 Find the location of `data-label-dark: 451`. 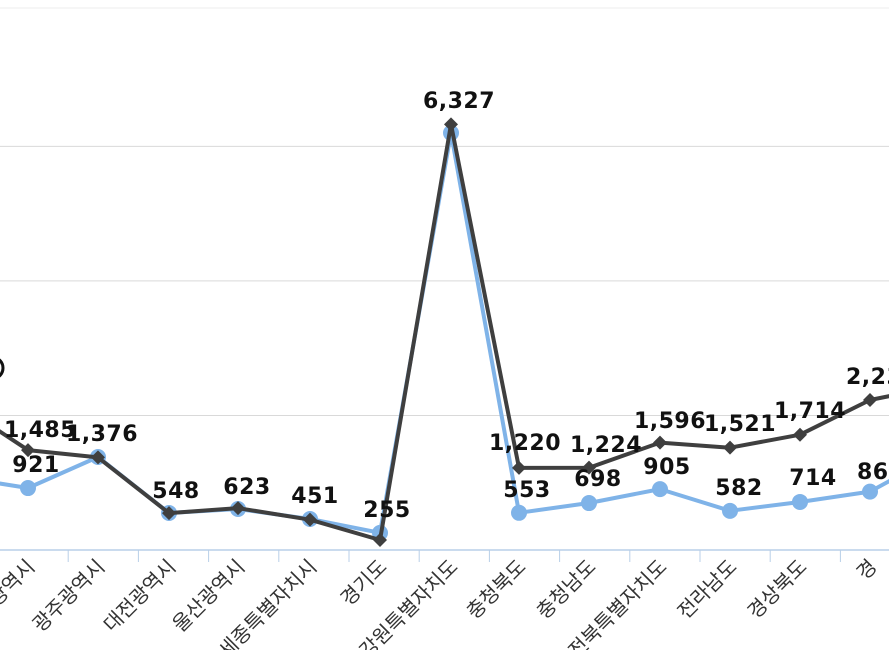

data-label-dark: 451 is located at coordinates (314, 496).